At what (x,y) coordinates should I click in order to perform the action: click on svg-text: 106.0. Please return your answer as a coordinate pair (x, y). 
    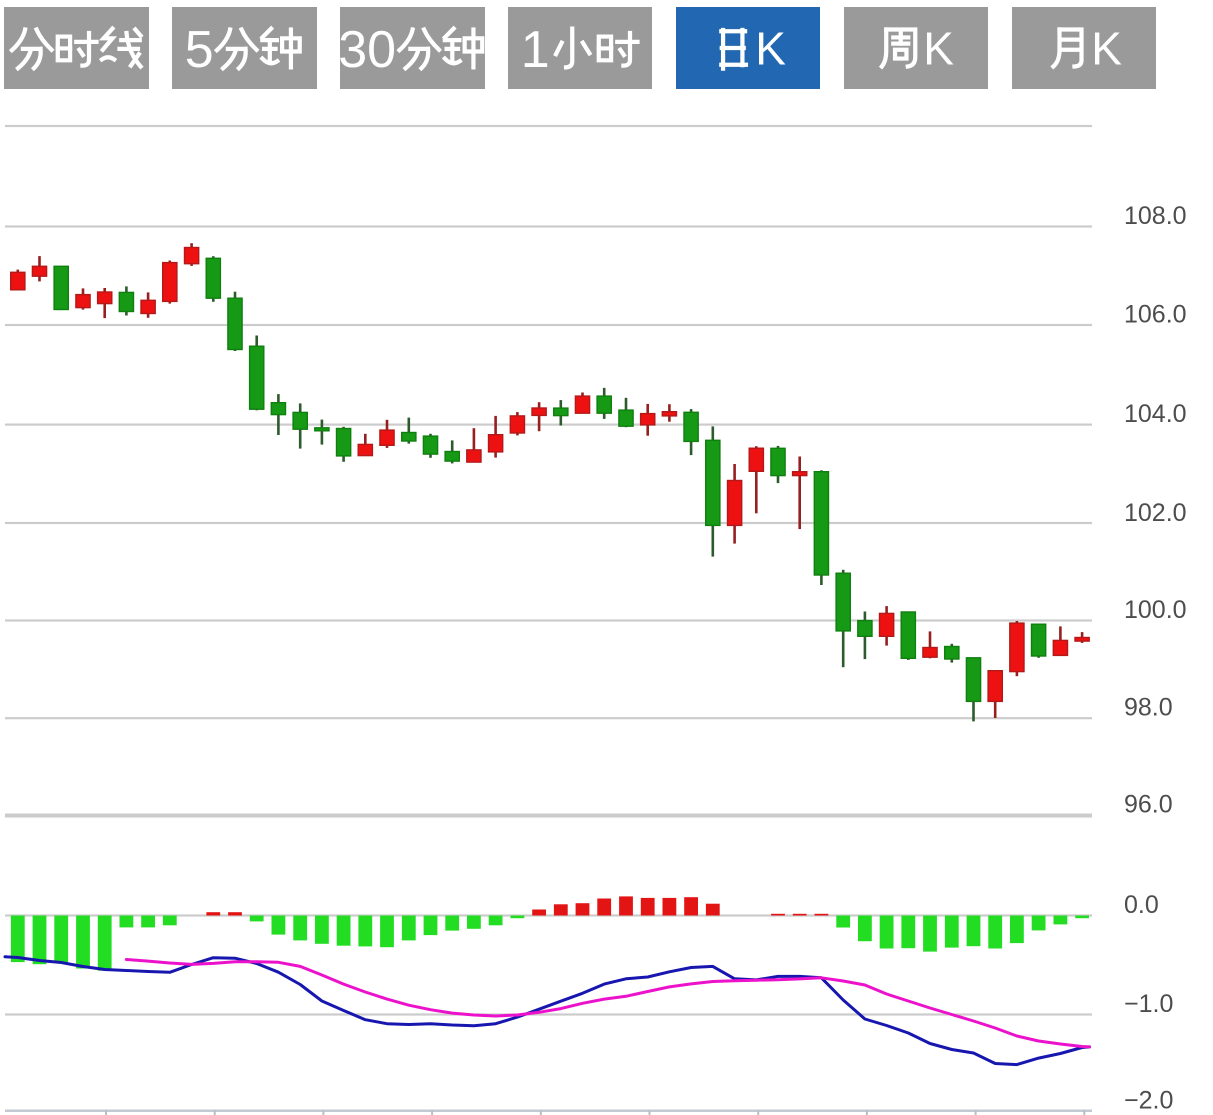
    Looking at the image, I should click on (1155, 314).